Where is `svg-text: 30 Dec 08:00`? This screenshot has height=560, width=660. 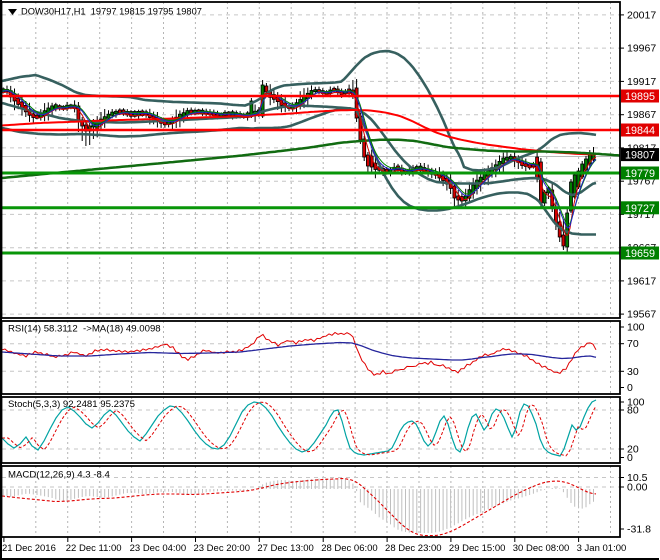
svg-text: 30 Dec 08:00 is located at coordinates (541, 548).